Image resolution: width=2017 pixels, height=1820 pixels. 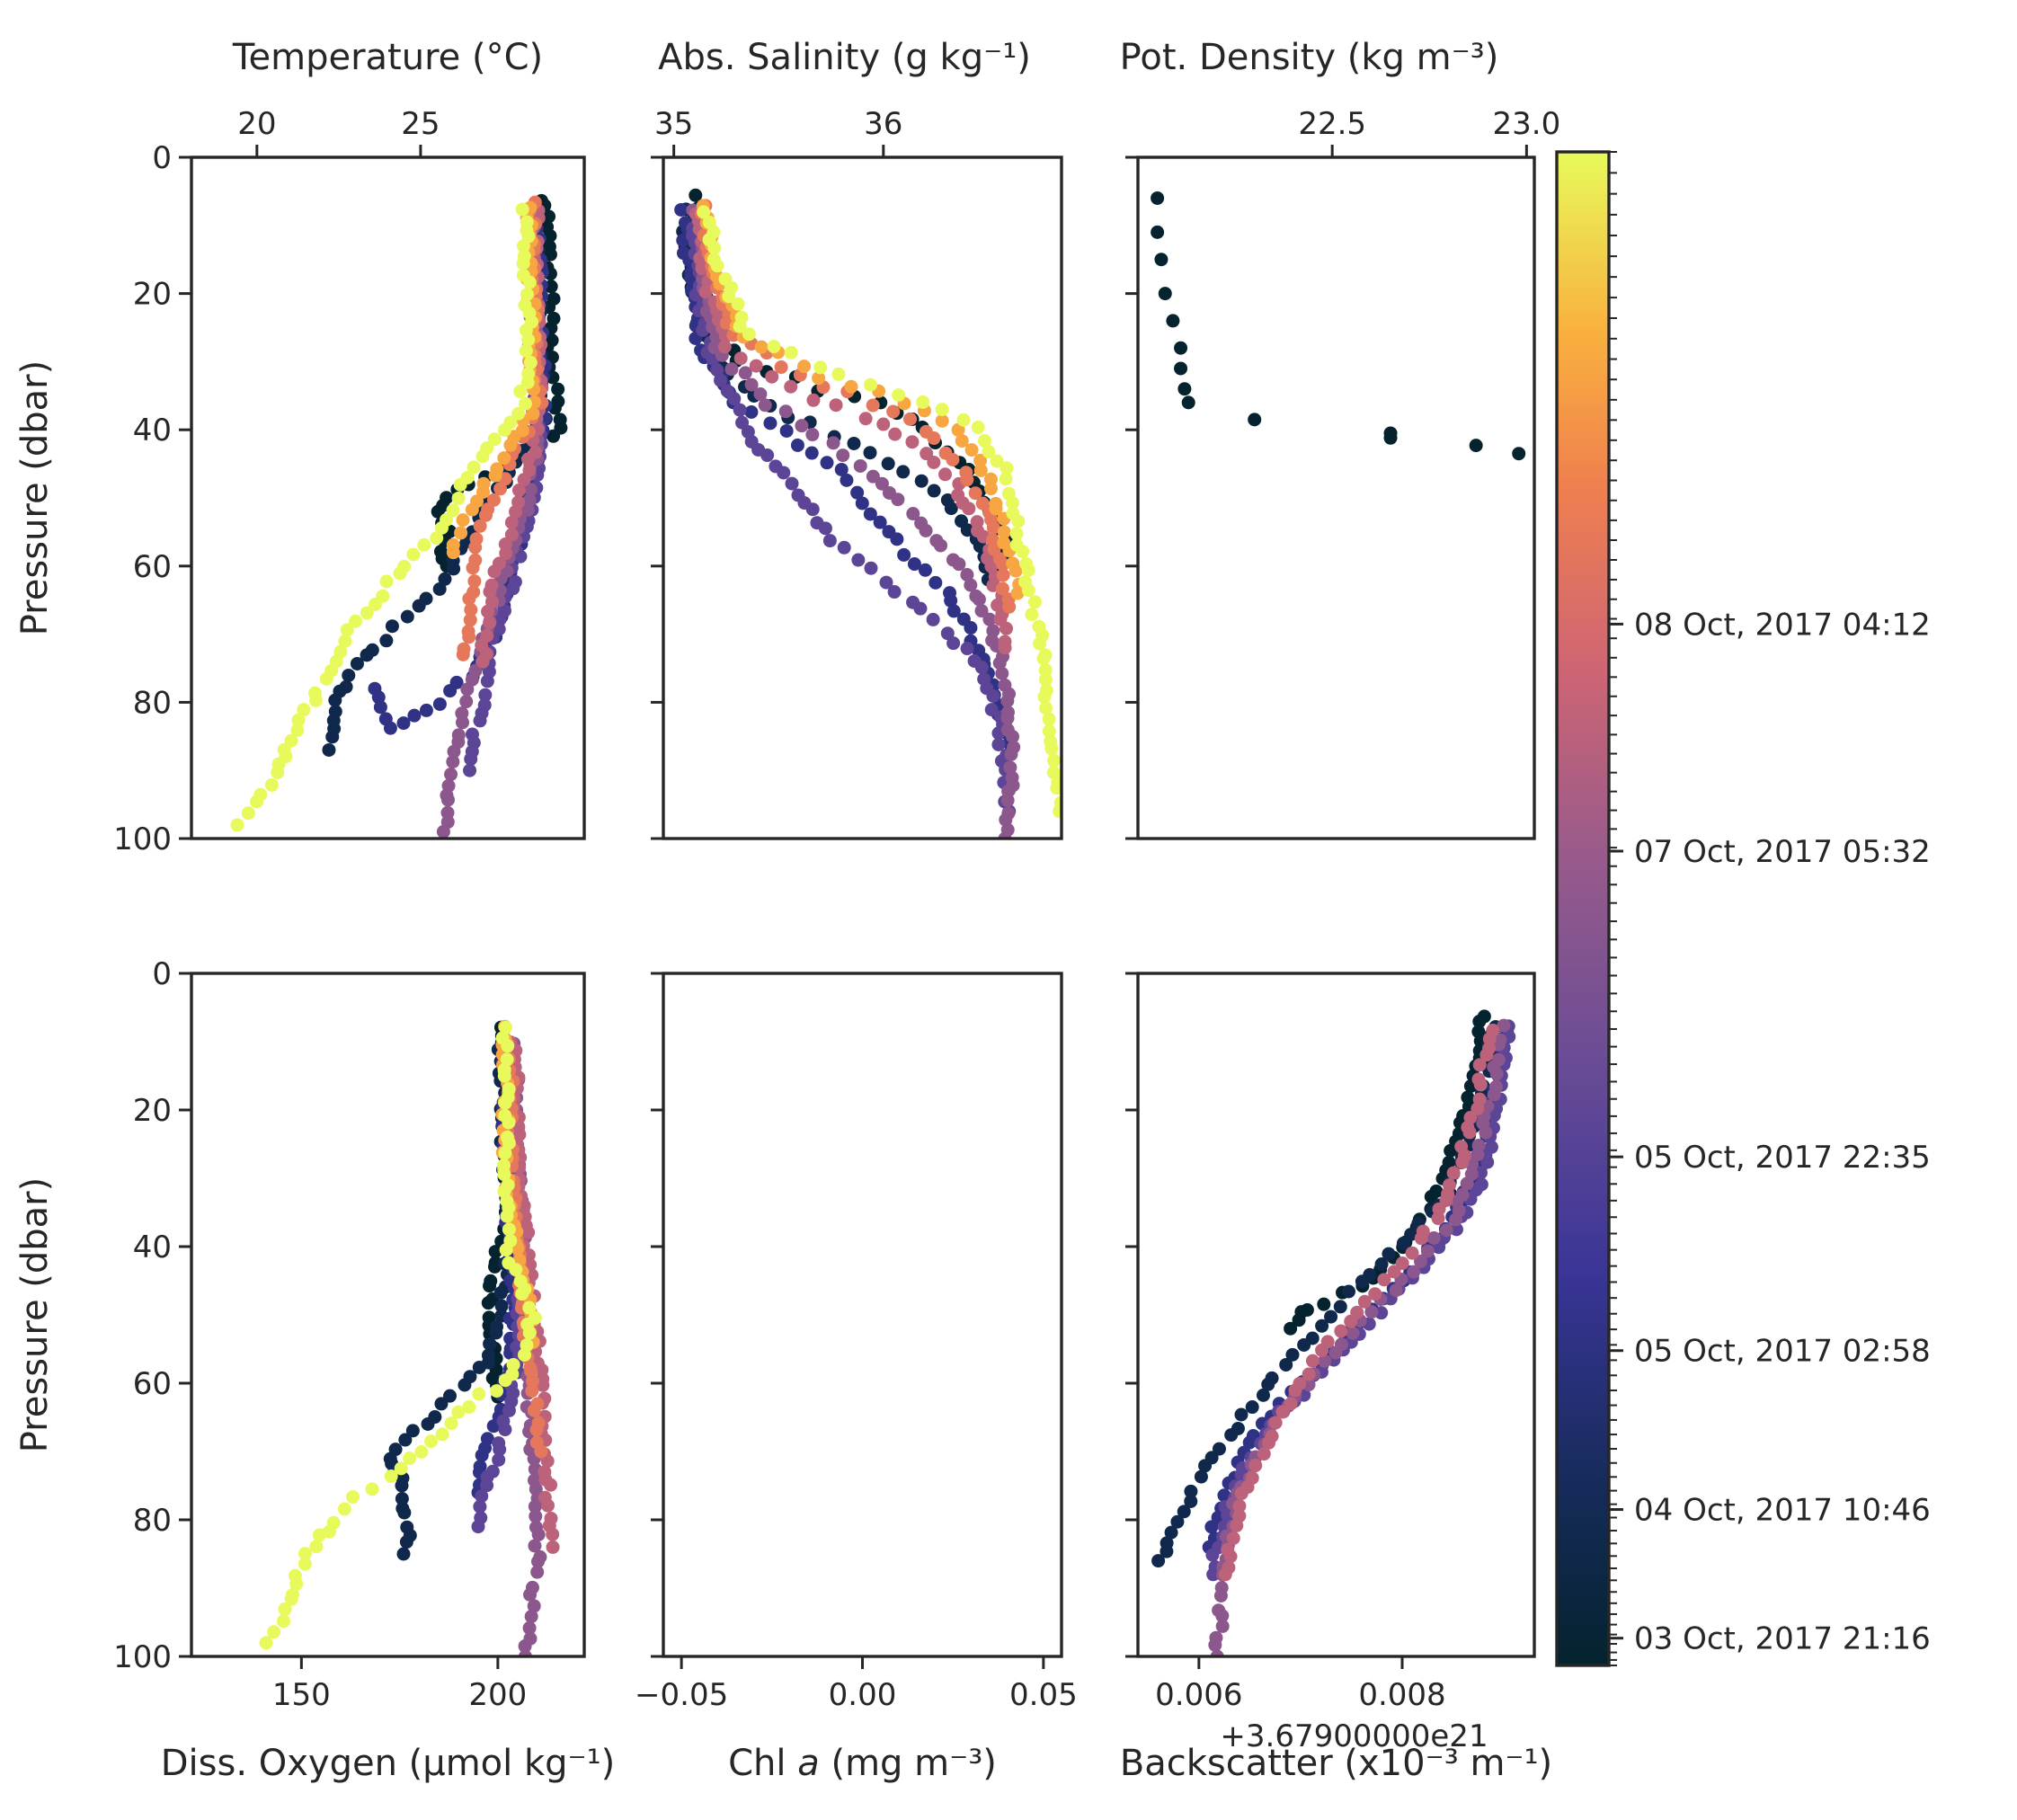 I want to click on scatter-points-oxygen, so click(x=409, y=1337).